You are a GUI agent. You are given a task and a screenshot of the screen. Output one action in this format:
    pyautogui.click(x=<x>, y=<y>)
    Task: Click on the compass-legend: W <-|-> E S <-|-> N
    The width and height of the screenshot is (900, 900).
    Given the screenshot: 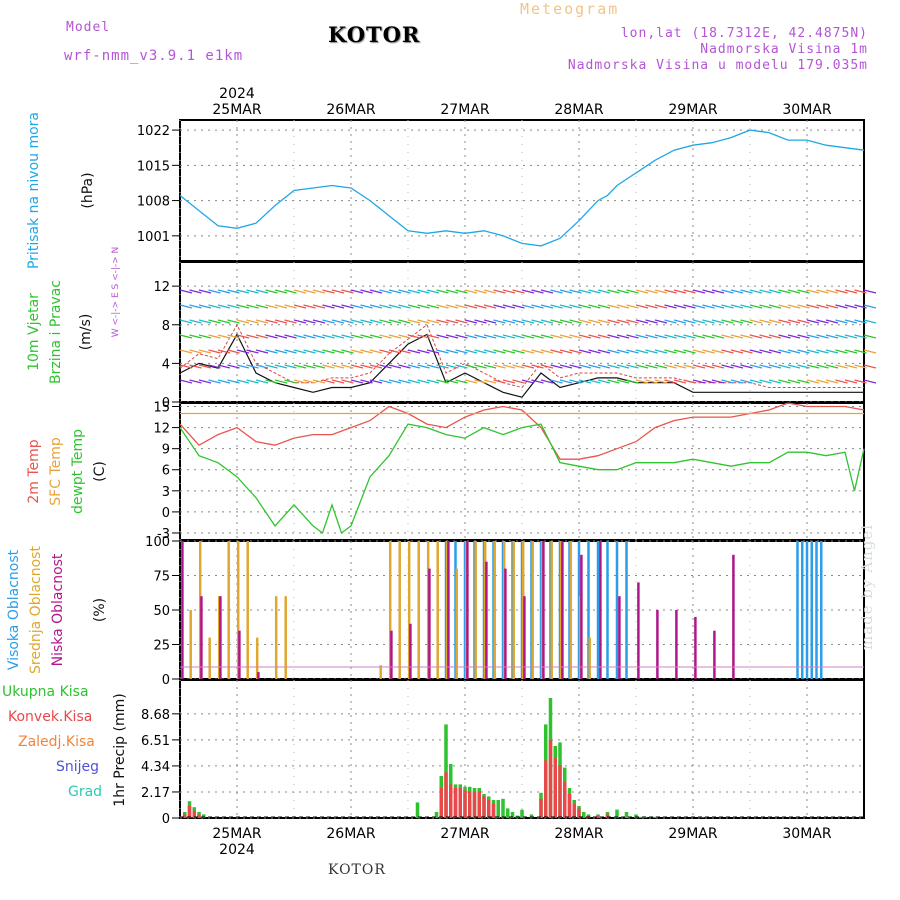 What is the action you would take?
    pyautogui.click(x=116, y=292)
    